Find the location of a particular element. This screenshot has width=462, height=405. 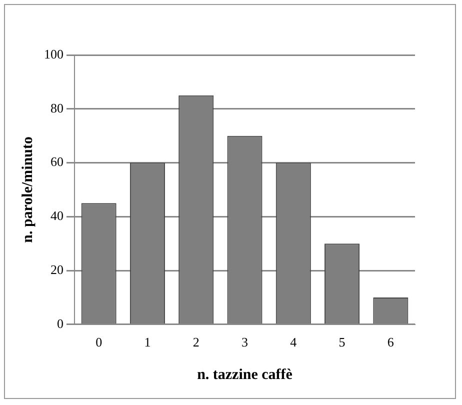

y-tick-label: 0 is located at coordinates (60, 323).